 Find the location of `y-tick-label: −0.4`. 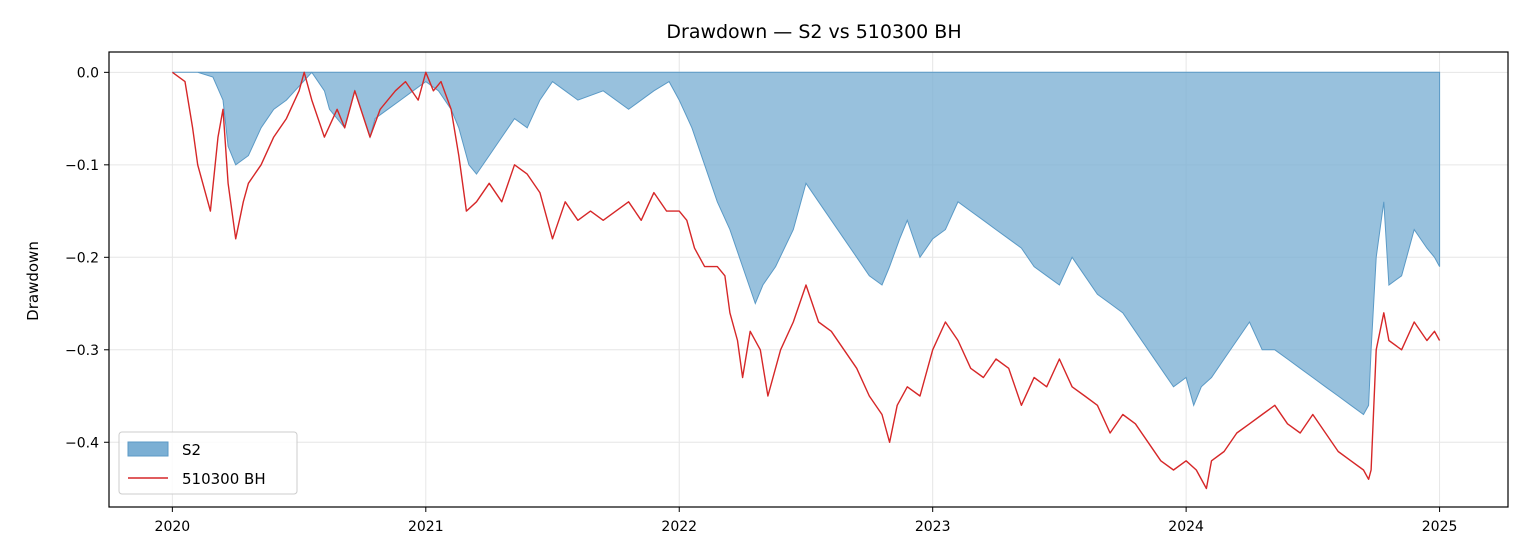

y-tick-label: −0.4 is located at coordinates (82, 443).